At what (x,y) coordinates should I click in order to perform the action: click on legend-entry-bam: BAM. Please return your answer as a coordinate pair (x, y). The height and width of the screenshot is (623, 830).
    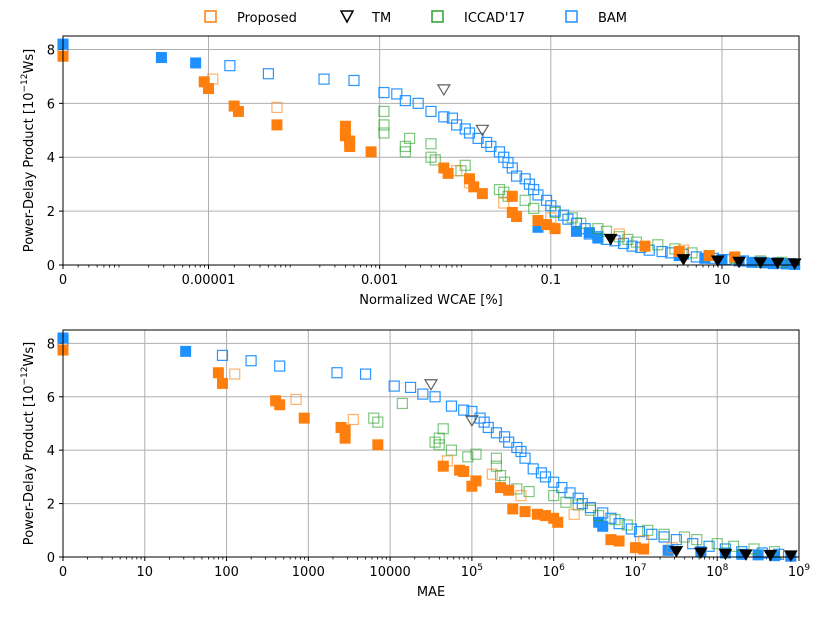
    Looking at the image, I should click on (596, 18).